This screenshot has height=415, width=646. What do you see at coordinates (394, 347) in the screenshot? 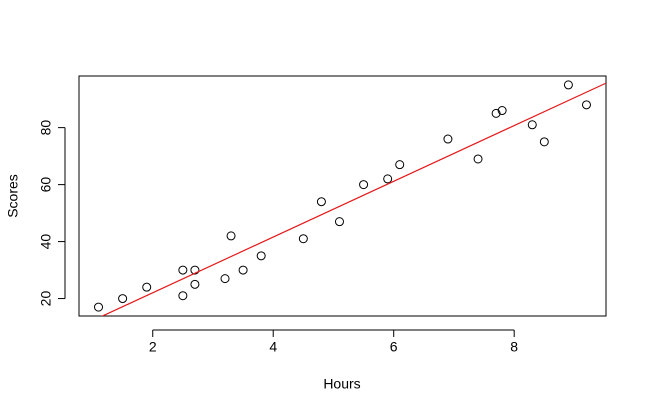
I see `x-tick-label: 6` at bounding box center [394, 347].